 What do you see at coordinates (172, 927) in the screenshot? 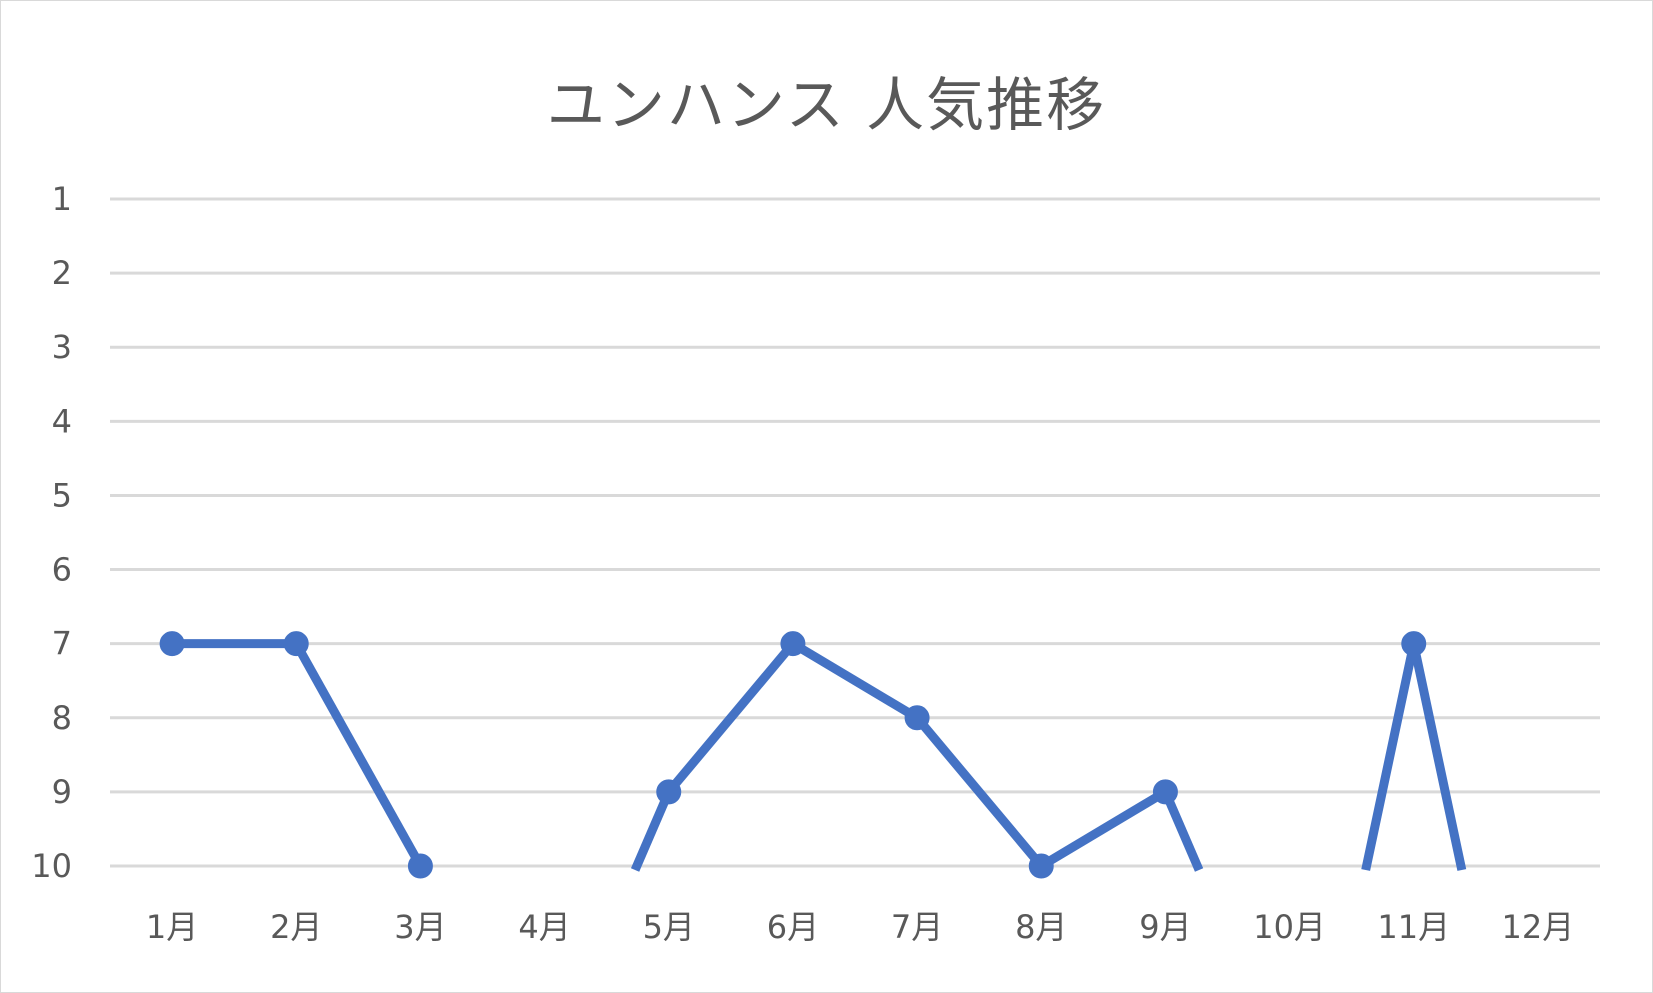
I see `x-tick-label: 1月` at bounding box center [172, 927].